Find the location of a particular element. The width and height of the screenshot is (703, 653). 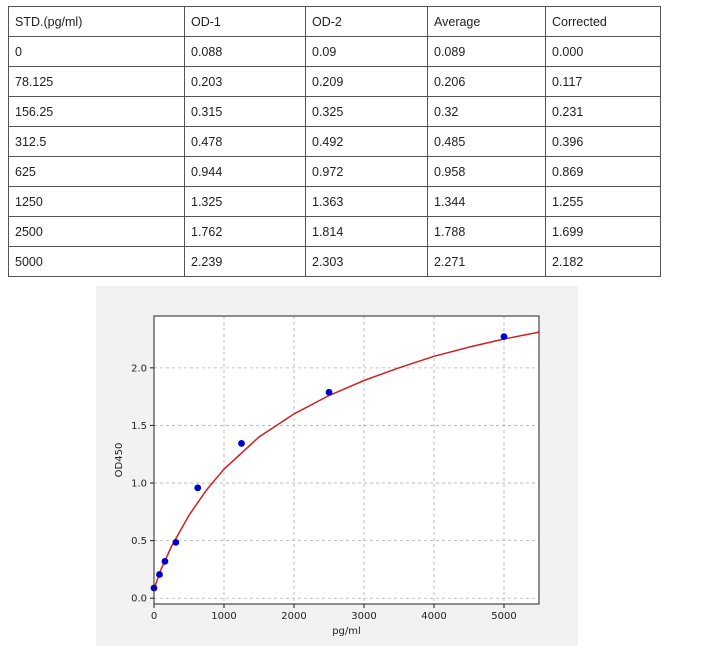

table-cell: 2500 is located at coordinates (96, 231).